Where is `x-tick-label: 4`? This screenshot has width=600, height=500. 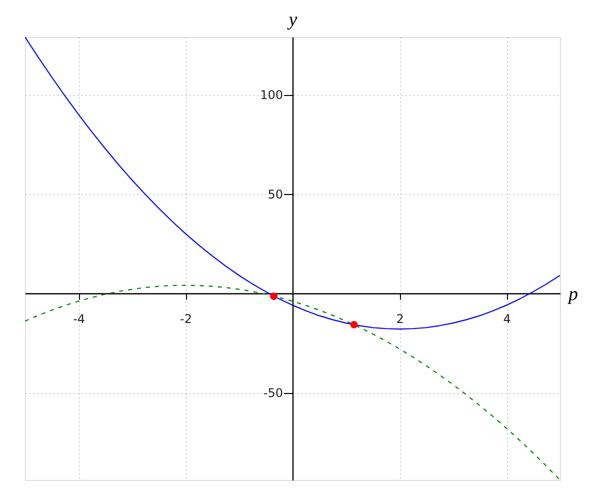
x-tick-label: 4 is located at coordinates (507, 319).